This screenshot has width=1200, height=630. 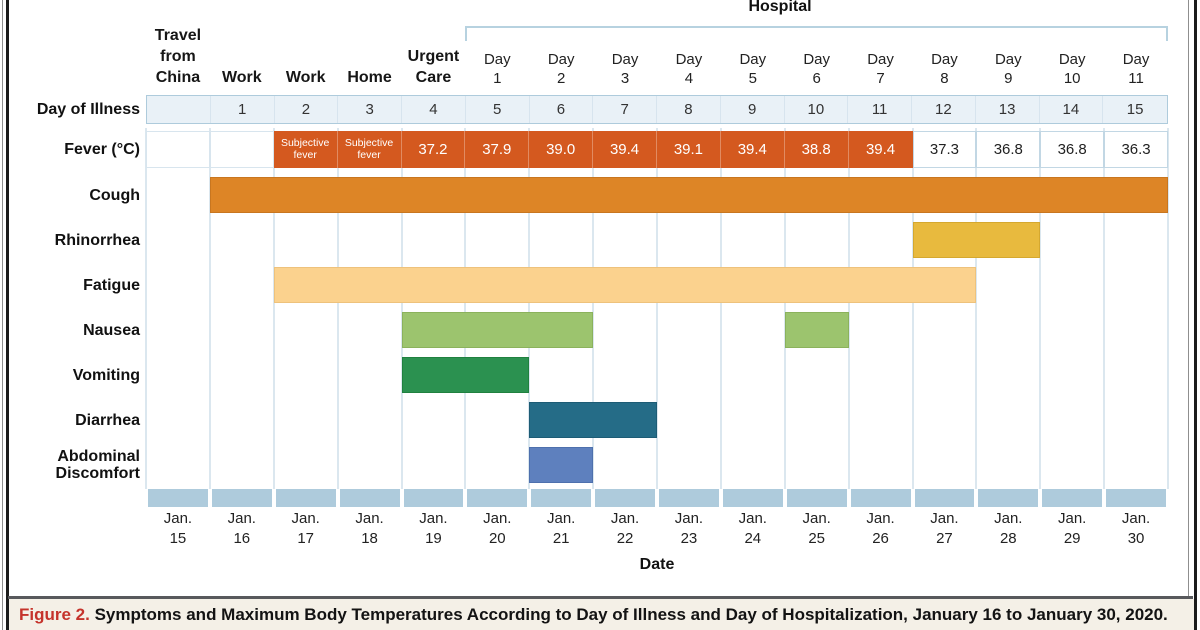 What do you see at coordinates (561, 538) in the screenshot?
I see `date-day-line: 21` at bounding box center [561, 538].